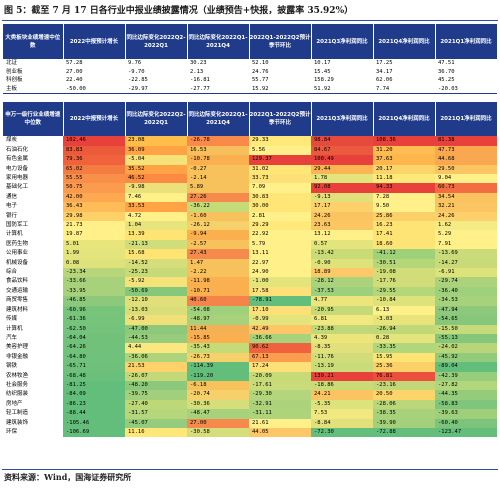 Image resolution: width=500 pixels, height=488 pixels. What do you see at coordinates (280, 395) in the screenshot?
I see `industry-value: -29.30` at bounding box center [280, 395].